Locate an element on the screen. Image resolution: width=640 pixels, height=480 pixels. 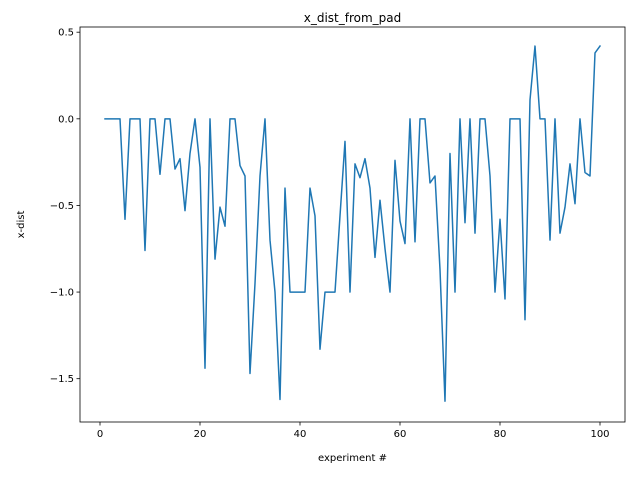
chart-title: x_dist_from_pad is located at coordinates (353, 18).